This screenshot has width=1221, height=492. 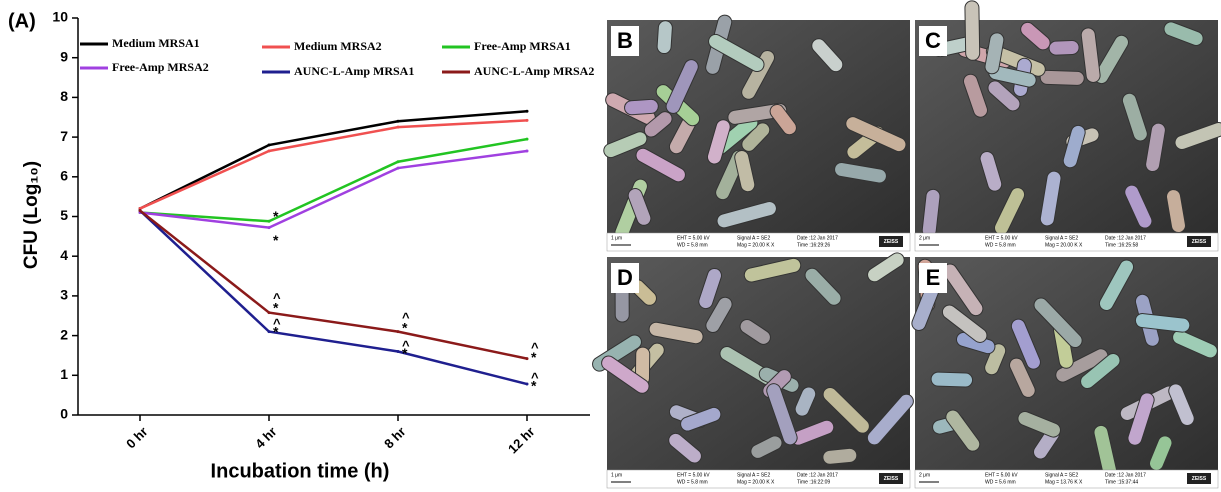 I want to click on panel-label: B, so click(x=625, y=40).